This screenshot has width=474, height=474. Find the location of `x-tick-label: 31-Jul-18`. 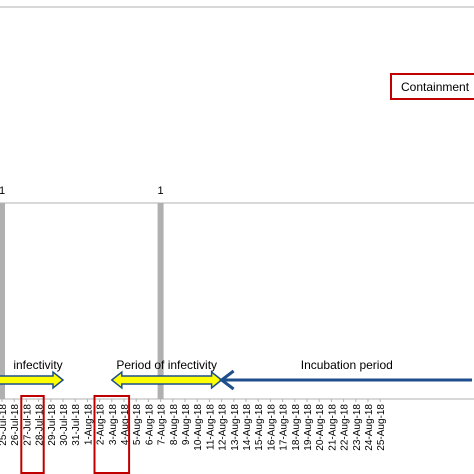

x-tick-label: 31-Jul-18 is located at coordinates (76, 425).